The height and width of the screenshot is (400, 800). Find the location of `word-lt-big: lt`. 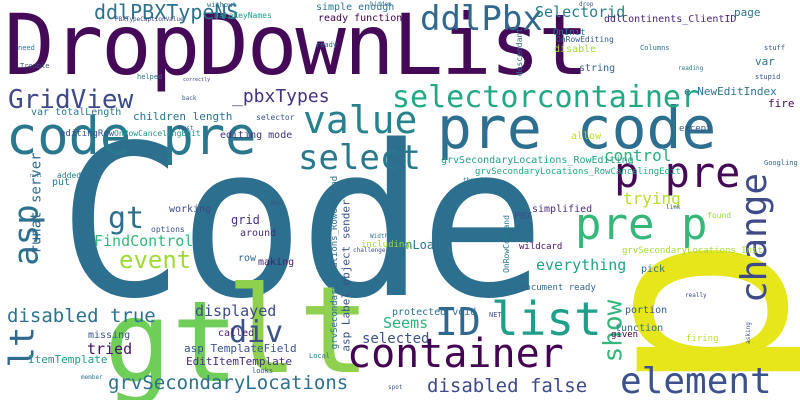

word-lt-big: lt is located at coordinates (298, 331).